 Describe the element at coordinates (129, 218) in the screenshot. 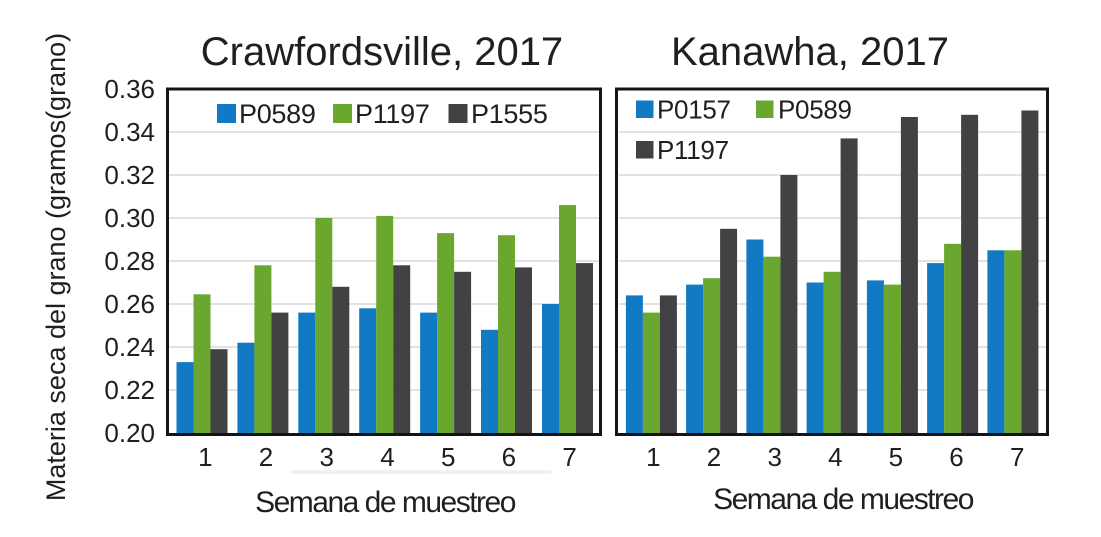

I see `svg-text: 0.30` at that location.